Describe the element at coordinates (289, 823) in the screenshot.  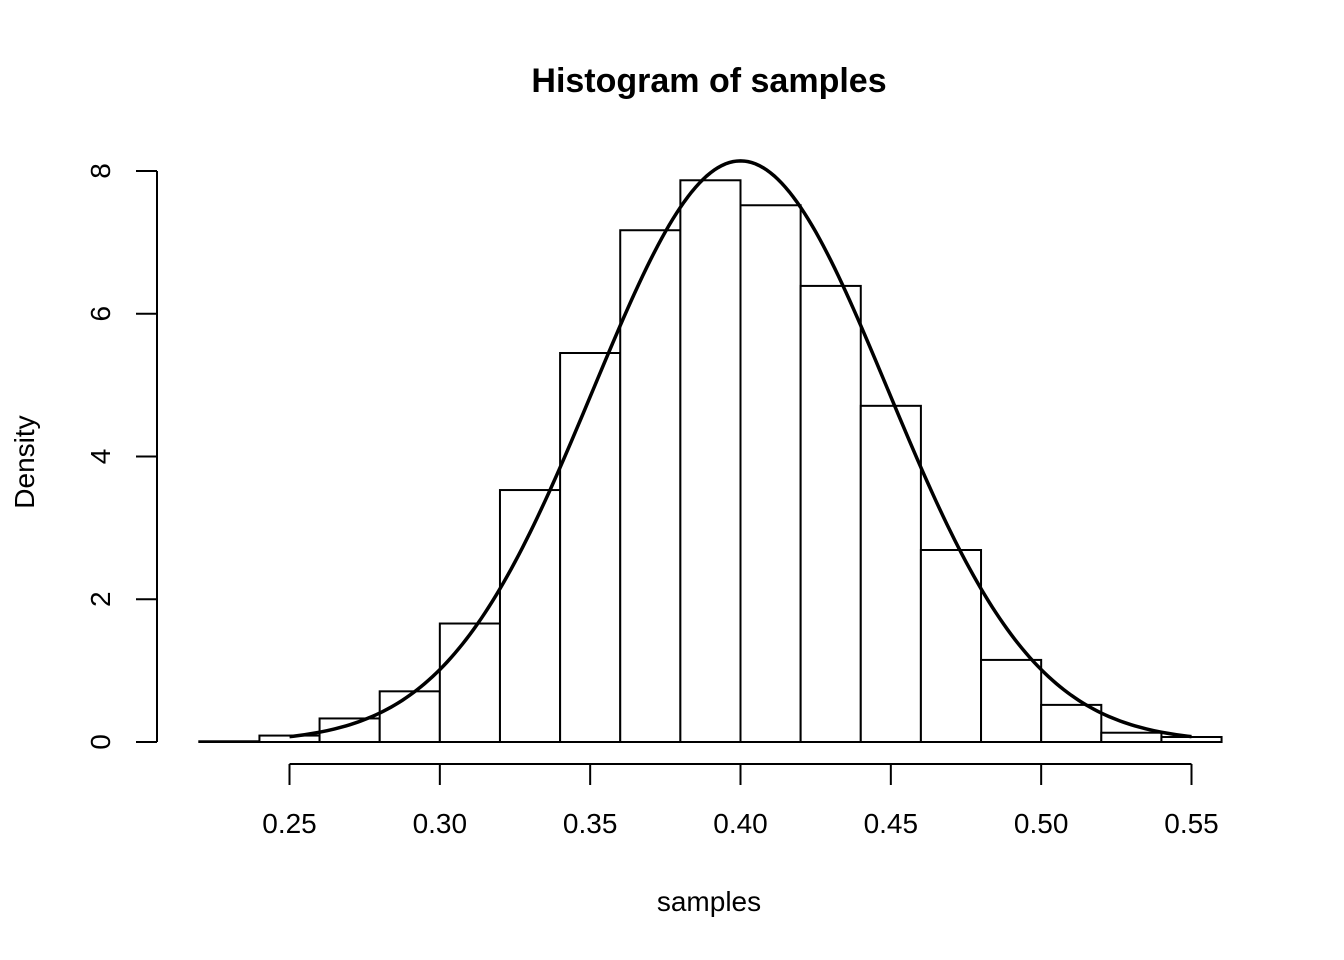
I see `x-tick-label: 0.25` at that location.